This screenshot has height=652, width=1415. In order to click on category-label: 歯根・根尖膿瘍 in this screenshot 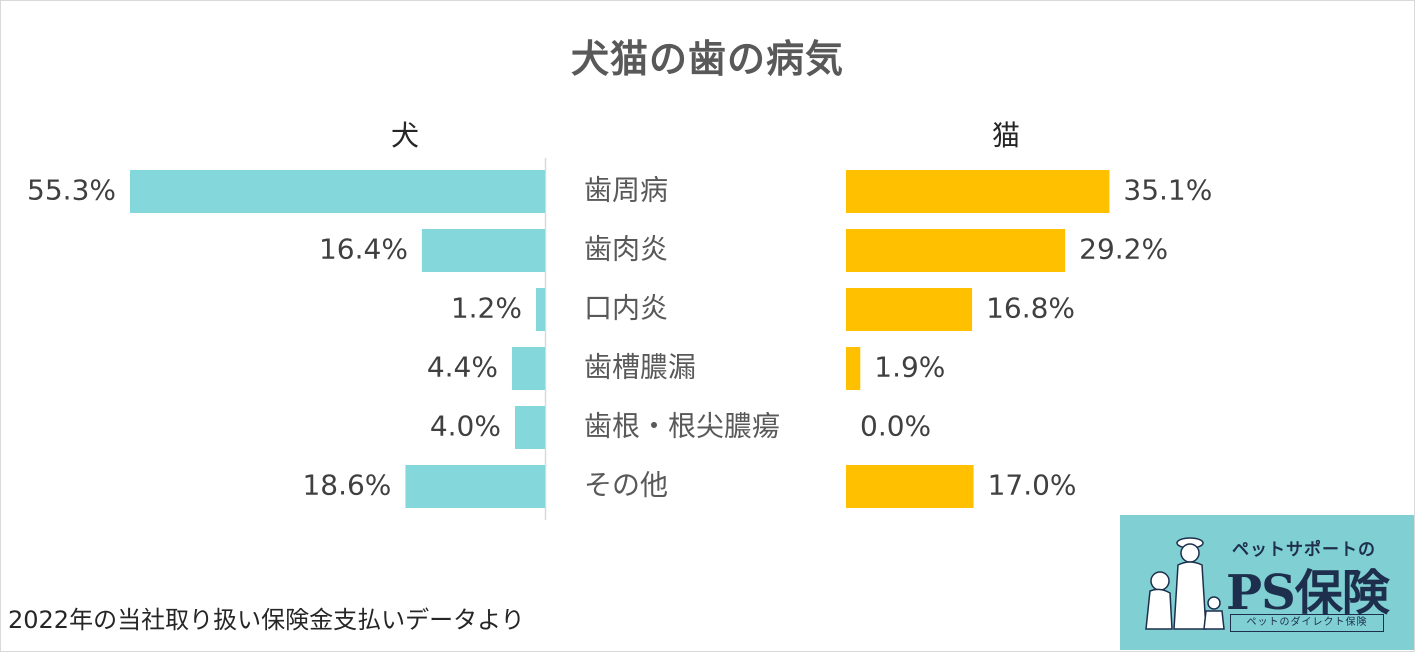, I will do `click(682, 426)`.